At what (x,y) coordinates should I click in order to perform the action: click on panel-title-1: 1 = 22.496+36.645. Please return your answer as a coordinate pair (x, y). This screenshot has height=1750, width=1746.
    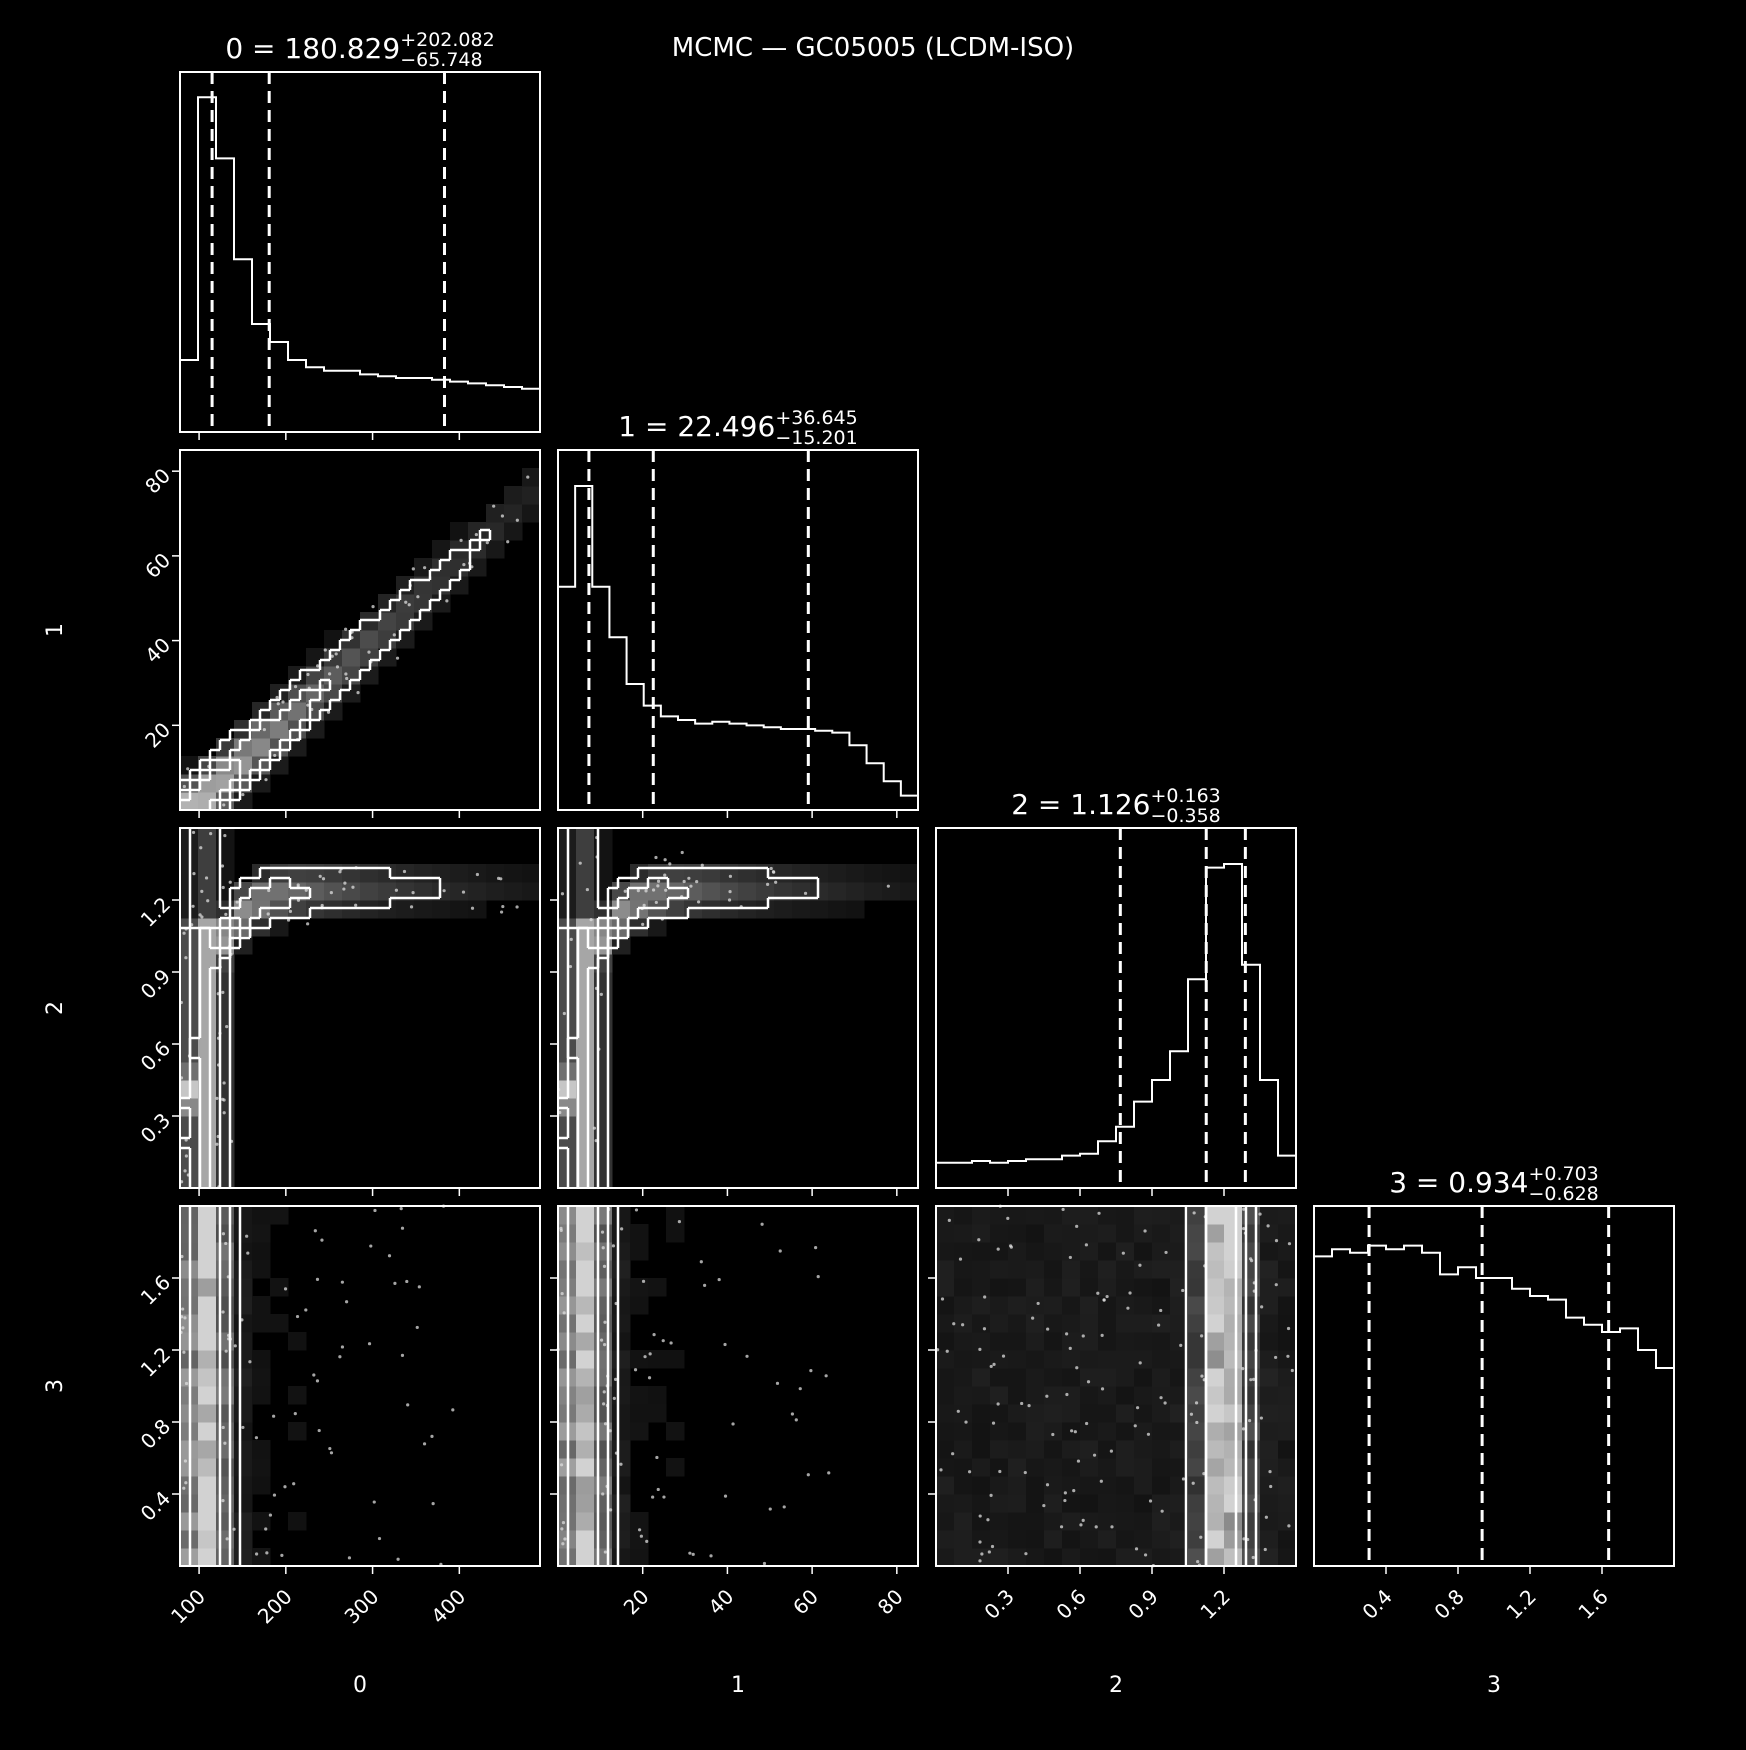
    Looking at the image, I should click on (737, 425).